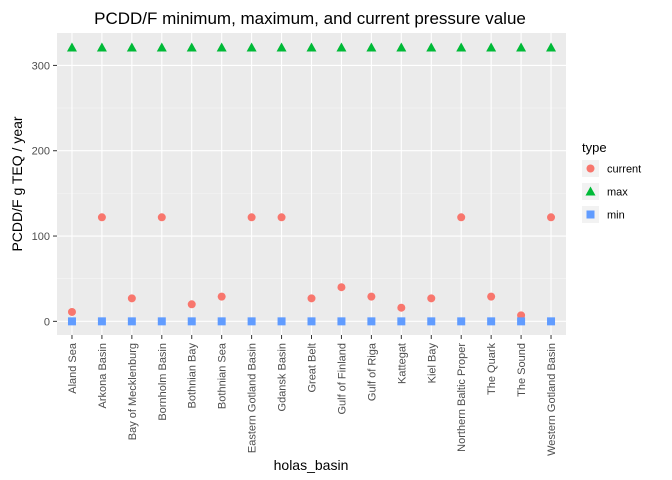 Image resolution: width=672 pixels, height=480 pixels. I want to click on y-axis-title: PCDD/F g TEQ / year, so click(17, 183).